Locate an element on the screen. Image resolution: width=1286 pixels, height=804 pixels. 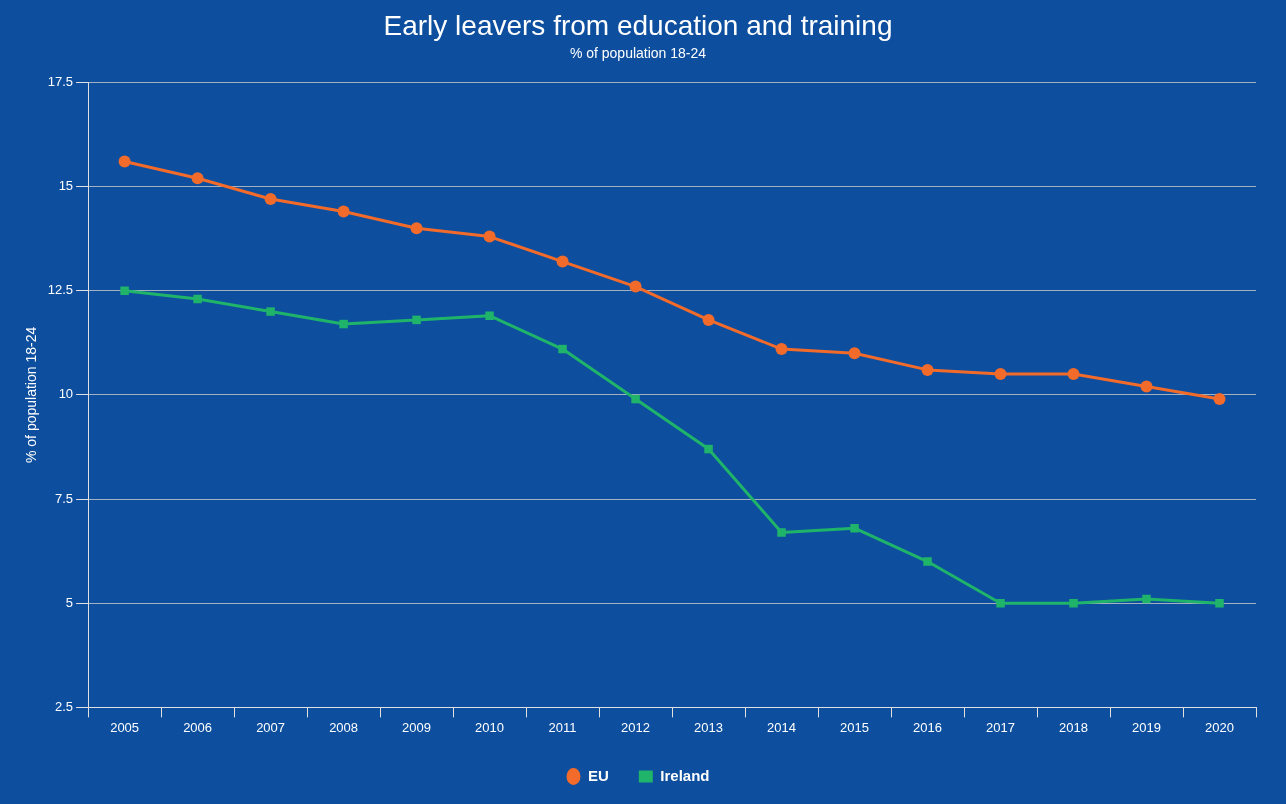
x-tick-label: 2020 is located at coordinates (1219, 727).